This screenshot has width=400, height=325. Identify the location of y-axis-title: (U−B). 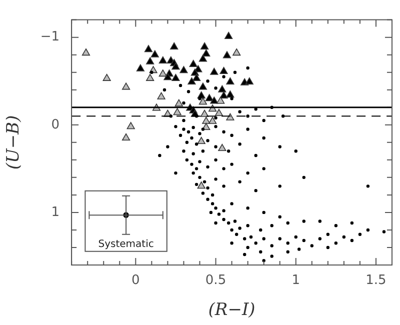
(14, 142).